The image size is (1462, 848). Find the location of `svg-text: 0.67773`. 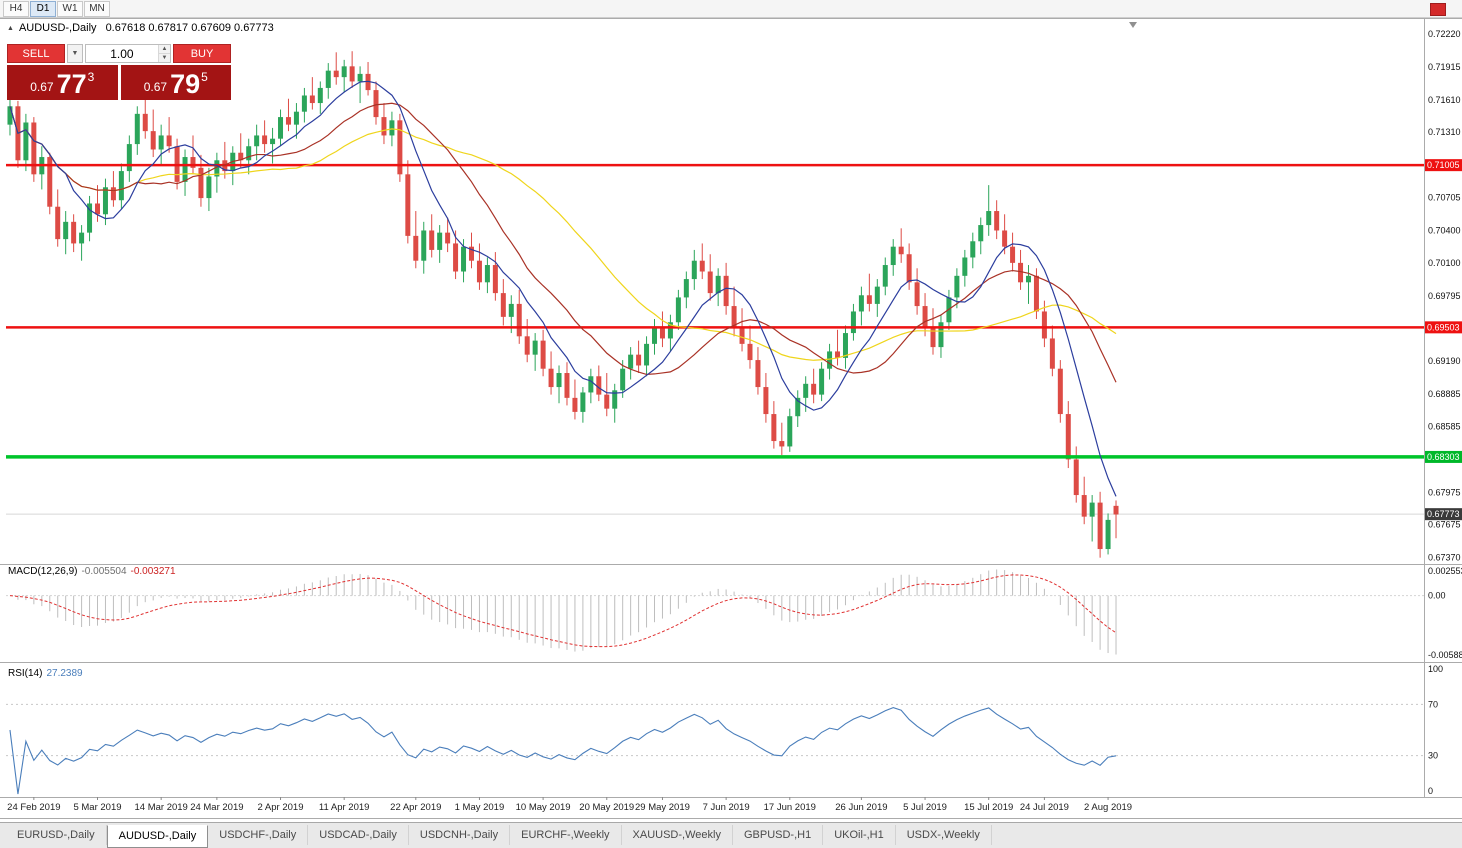

svg-text: 0.67773 is located at coordinates (1443, 514).